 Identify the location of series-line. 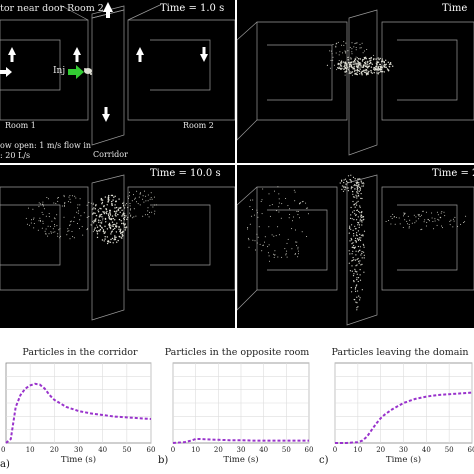
(404, 417).